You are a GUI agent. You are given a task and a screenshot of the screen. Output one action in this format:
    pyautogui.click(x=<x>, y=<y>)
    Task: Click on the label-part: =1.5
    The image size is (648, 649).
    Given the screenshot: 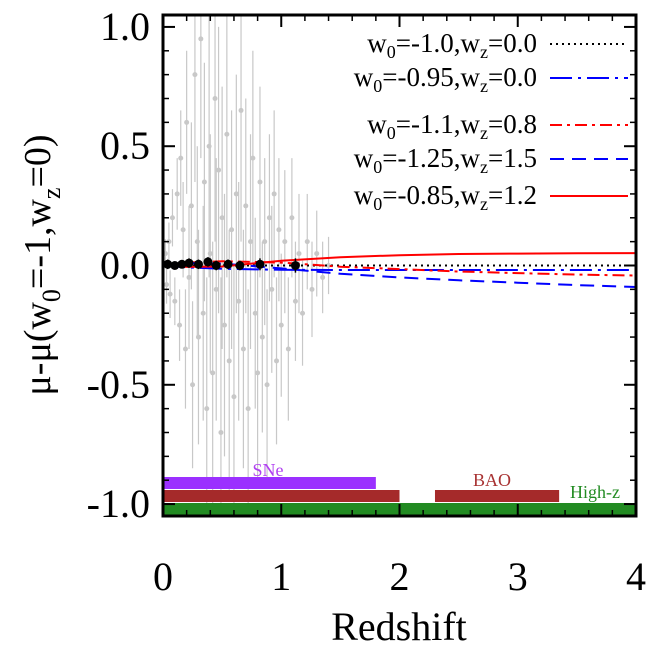 What is the action you would take?
    pyautogui.click(x=512, y=158)
    